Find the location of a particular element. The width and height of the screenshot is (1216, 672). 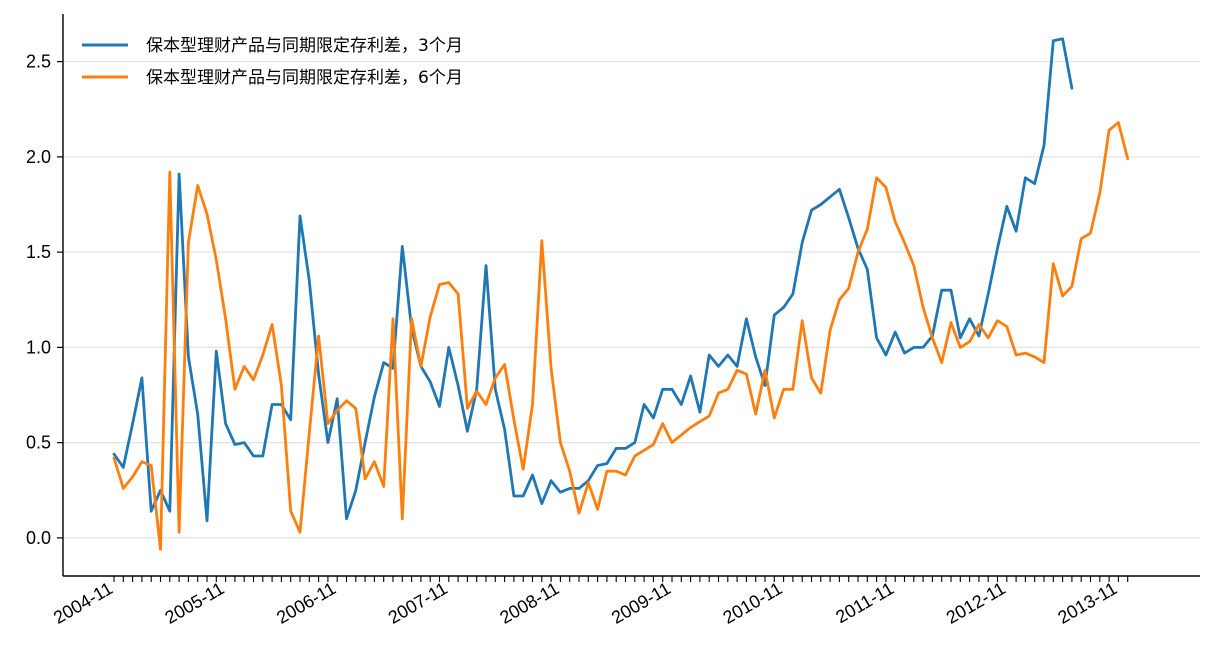

x-tick-label: 2011-11 is located at coordinates (864, 602).